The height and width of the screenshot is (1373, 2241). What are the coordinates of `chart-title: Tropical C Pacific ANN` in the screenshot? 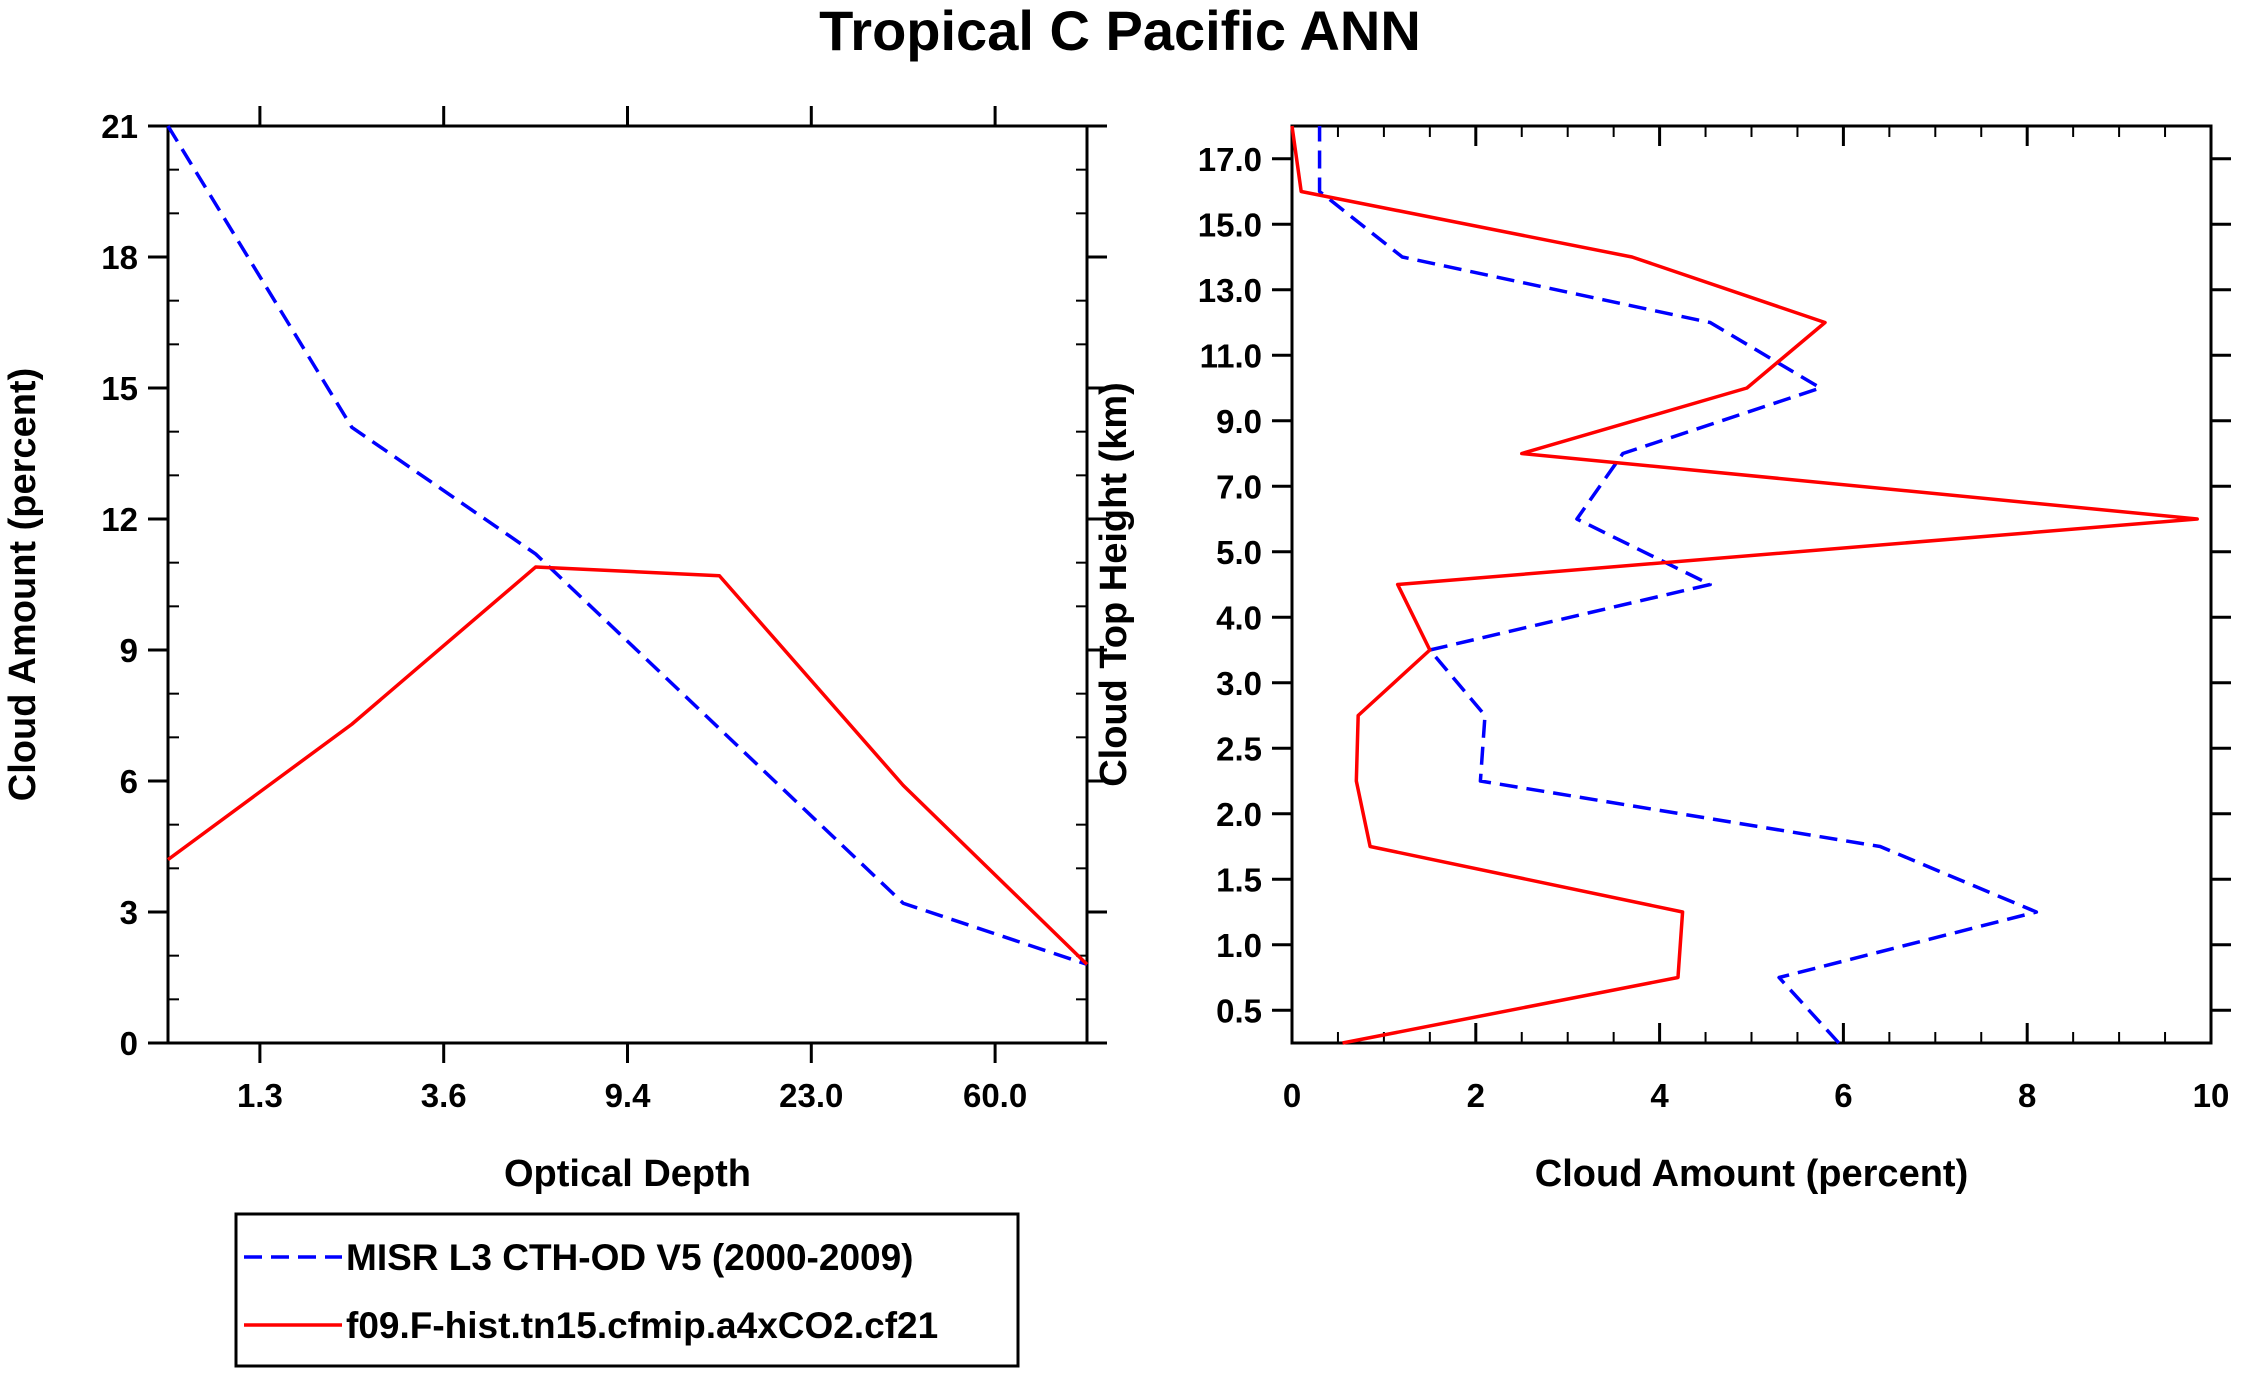 It's located at (1120, 31).